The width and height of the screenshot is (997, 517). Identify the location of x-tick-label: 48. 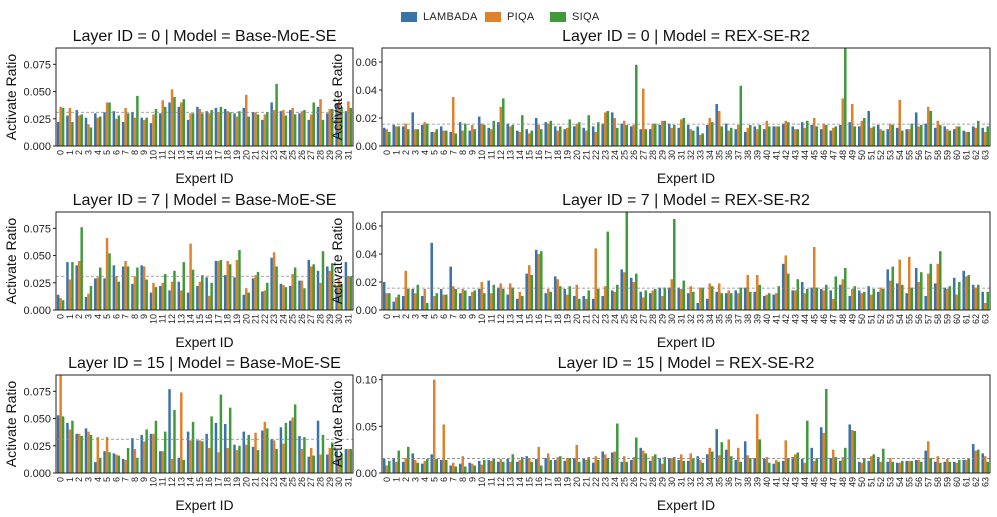
(843, 482).